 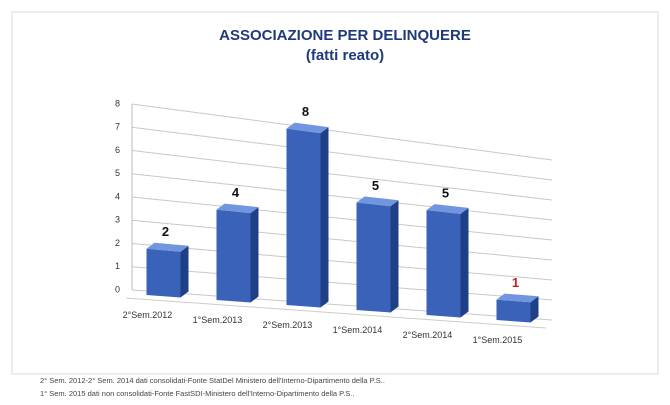 I want to click on y-tick-label: 7, so click(x=117, y=127).